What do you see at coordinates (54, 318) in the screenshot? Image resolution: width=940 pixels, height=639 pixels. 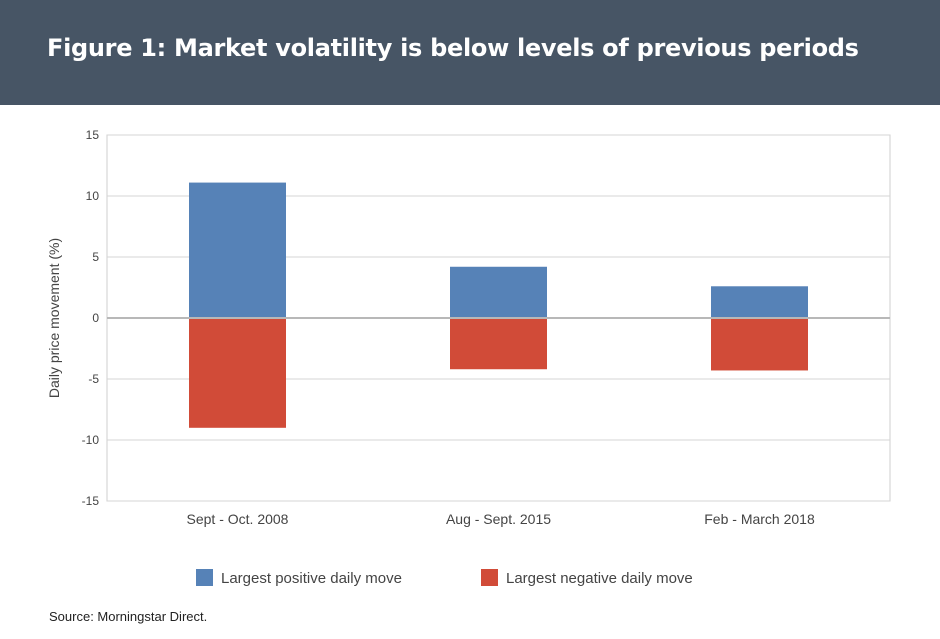 I see `y-axis-label: Daily price movement (%)` at bounding box center [54, 318].